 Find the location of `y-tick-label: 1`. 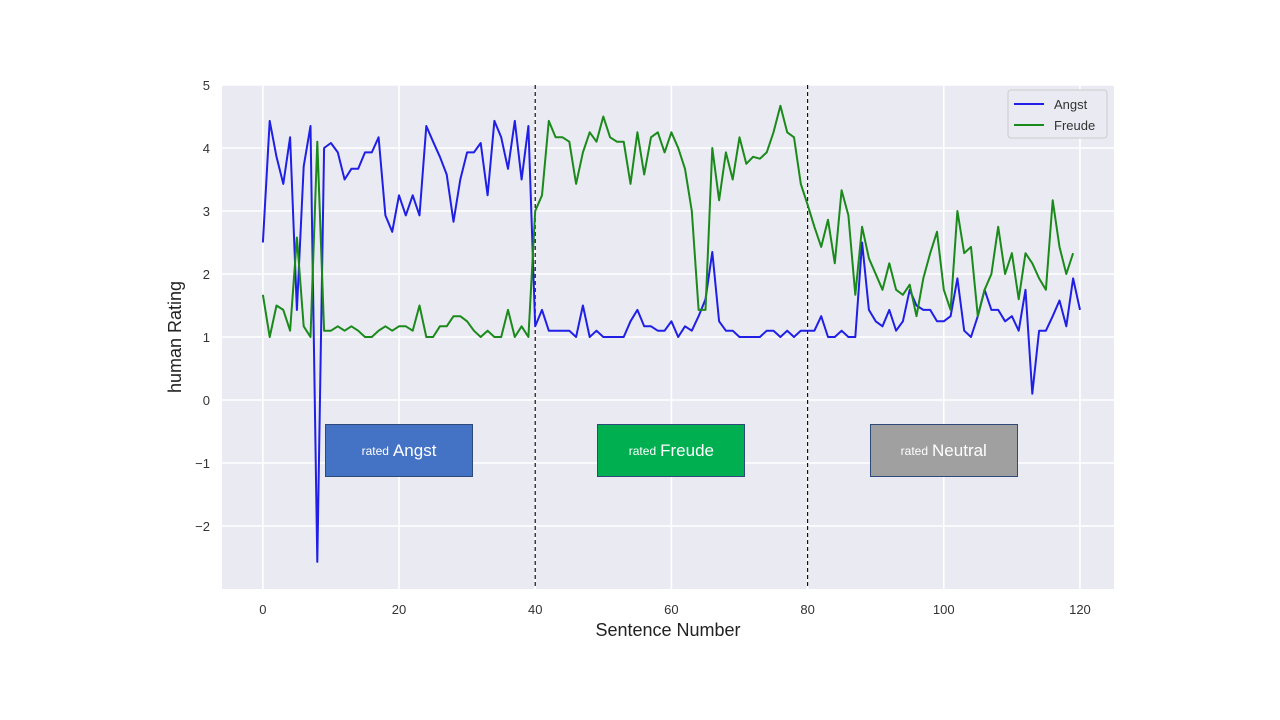

y-tick-label: 1 is located at coordinates (206, 337).